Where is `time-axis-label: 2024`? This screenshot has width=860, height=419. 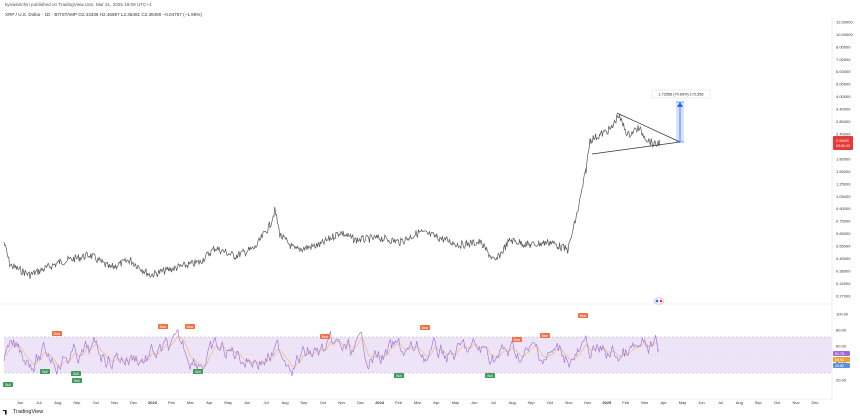
time-axis-label: 2024 is located at coordinates (380, 402).